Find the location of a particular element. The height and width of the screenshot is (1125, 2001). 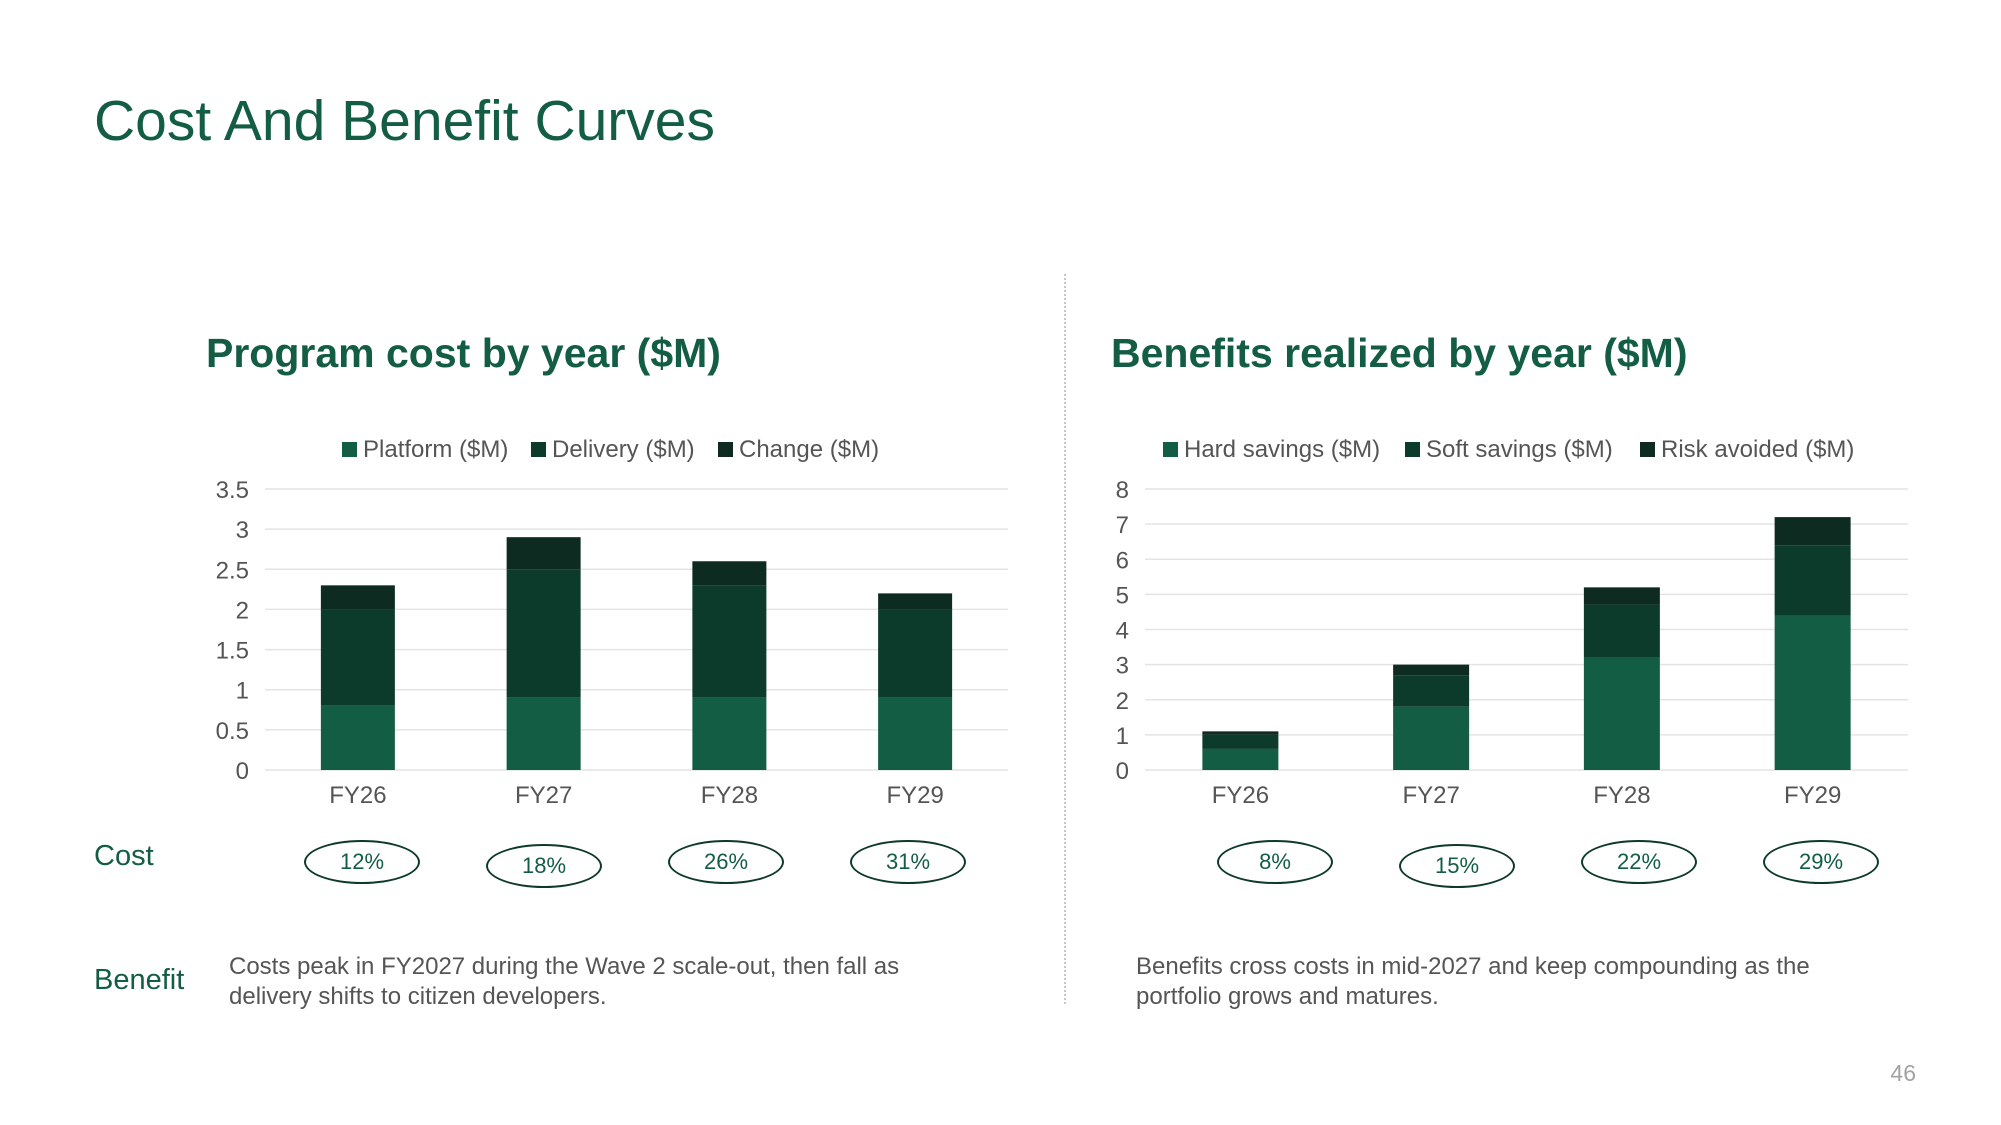

y-tick-label: 1.5 is located at coordinates (232, 651).